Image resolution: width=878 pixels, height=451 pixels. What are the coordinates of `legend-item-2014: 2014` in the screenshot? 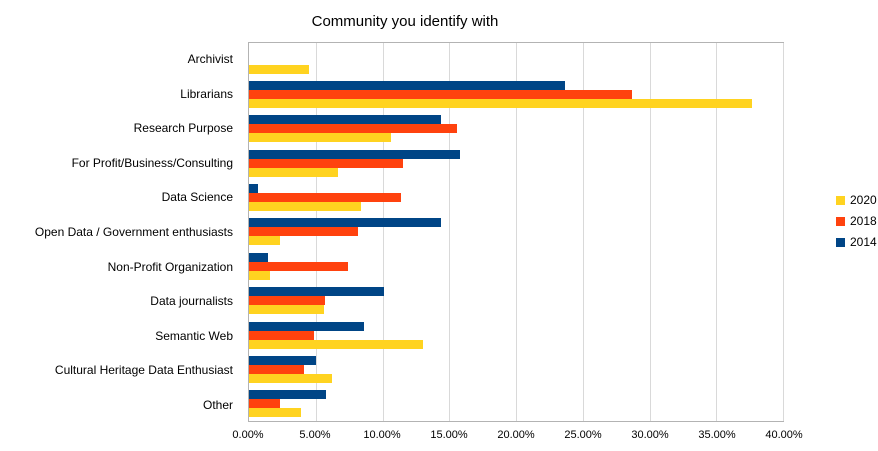 It's located at (856, 242).